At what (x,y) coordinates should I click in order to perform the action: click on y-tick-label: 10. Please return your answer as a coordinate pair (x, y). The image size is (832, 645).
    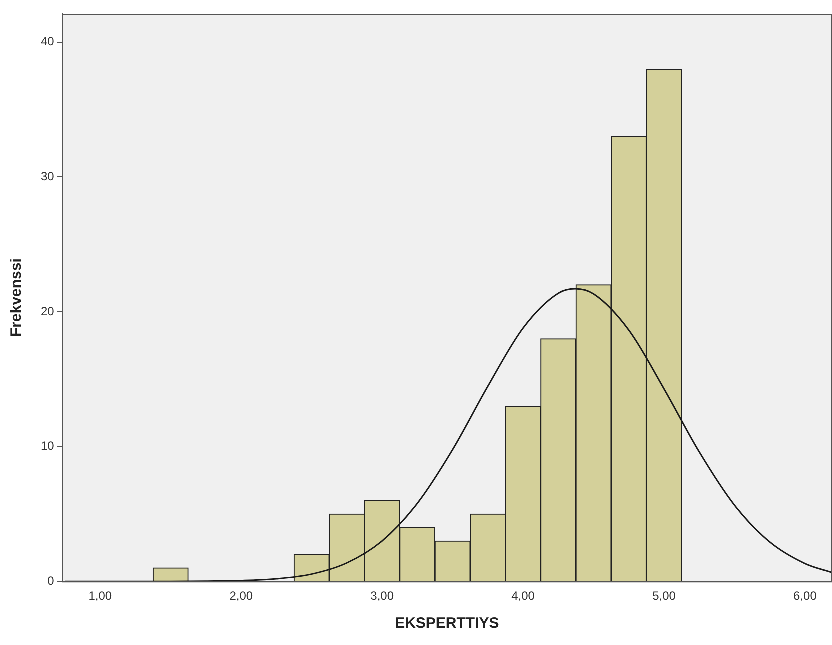
    Looking at the image, I should click on (47, 446).